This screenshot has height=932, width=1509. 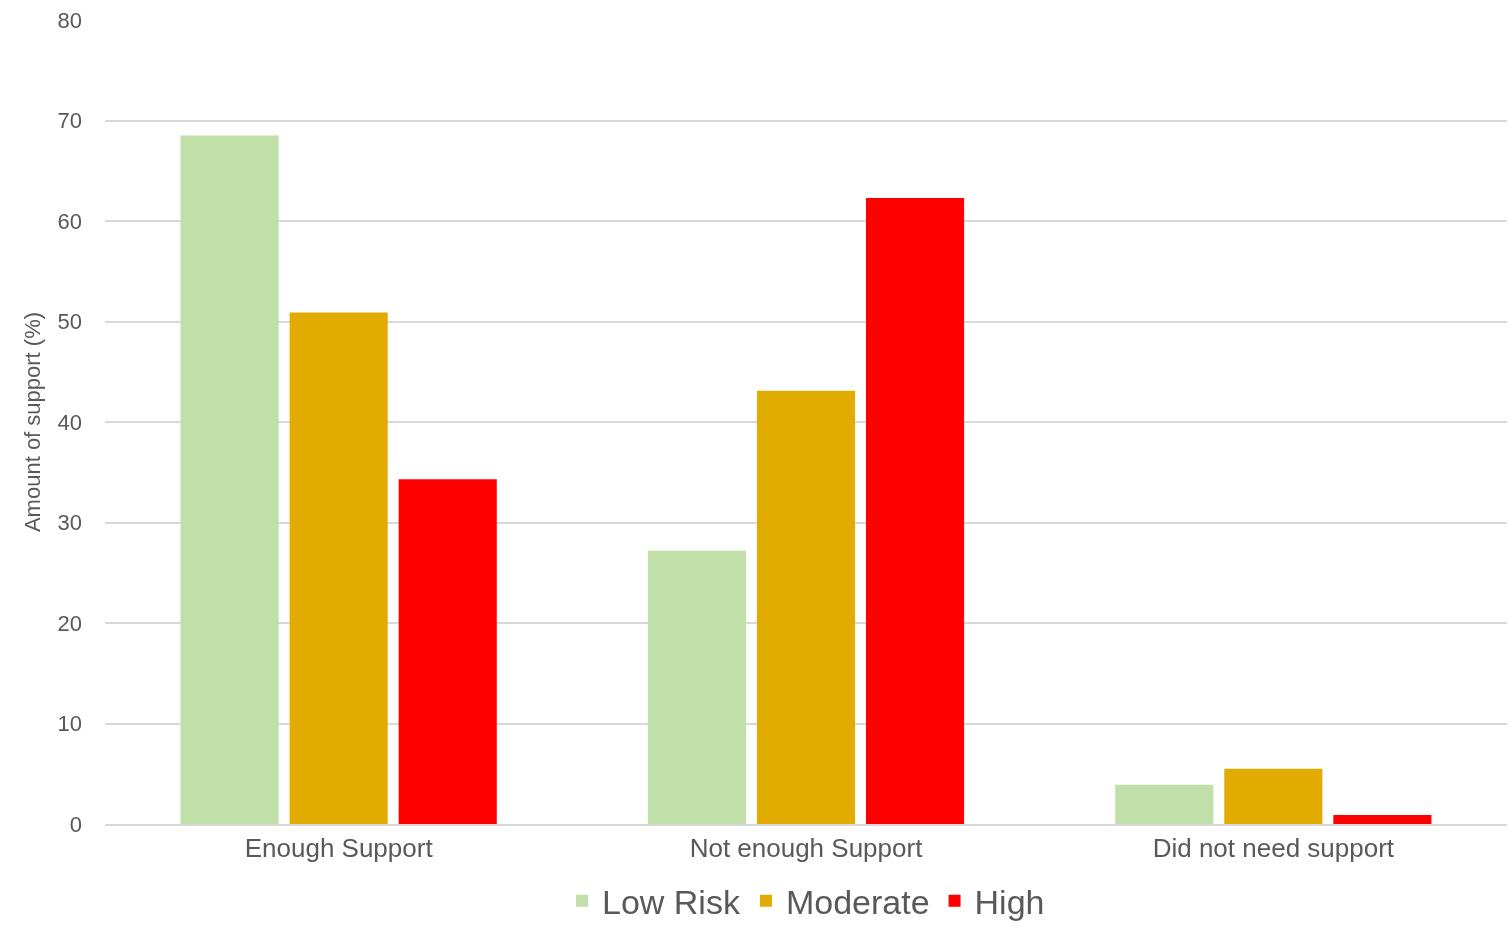 What do you see at coordinates (69, 221) in the screenshot?
I see `y-tick-label: 60` at bounding box center [69, 221].